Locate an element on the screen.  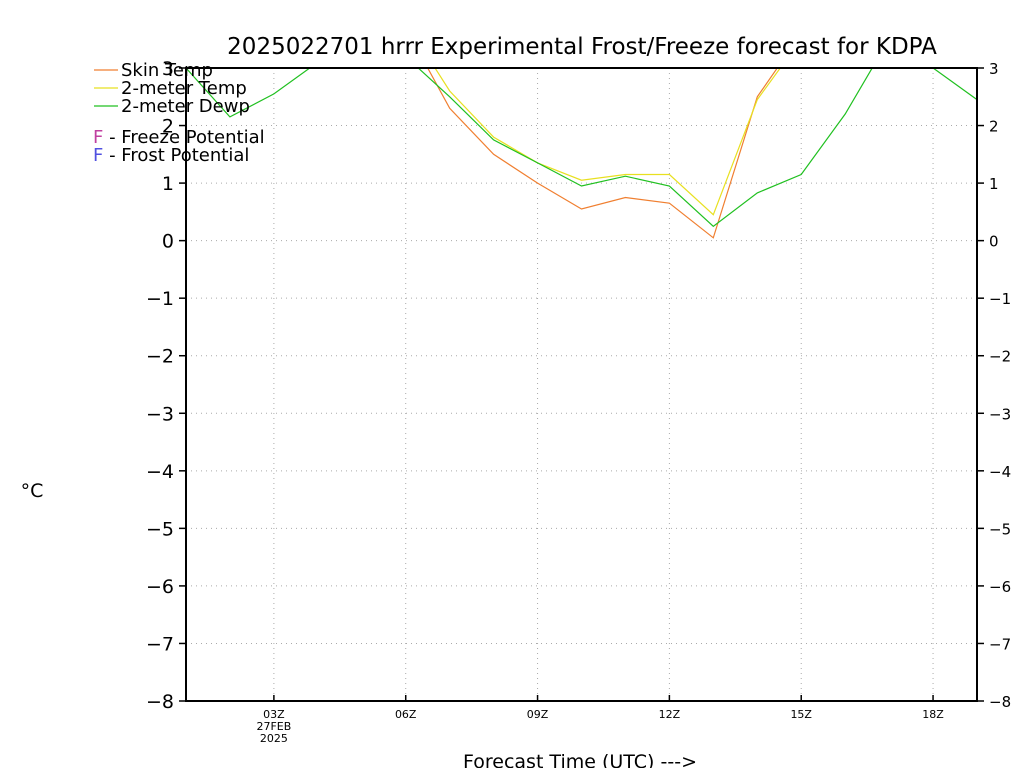
y-tick-label-left-4: −1 is located at coordinates (160, 299).